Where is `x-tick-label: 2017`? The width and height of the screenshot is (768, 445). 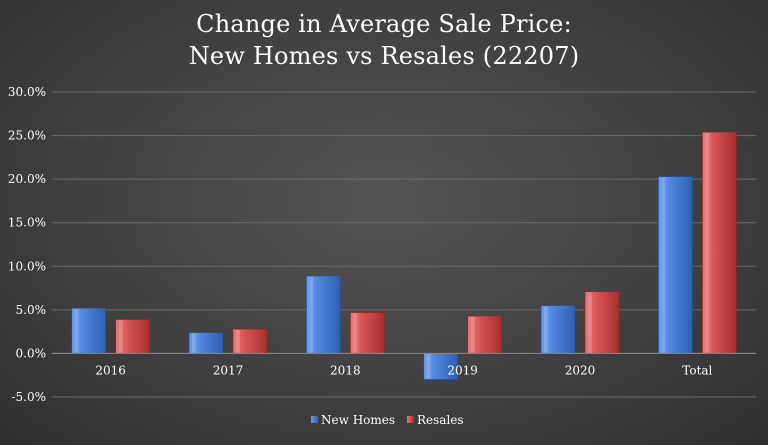 x-tick-label: 2017 is located at coordinates (228, 370).